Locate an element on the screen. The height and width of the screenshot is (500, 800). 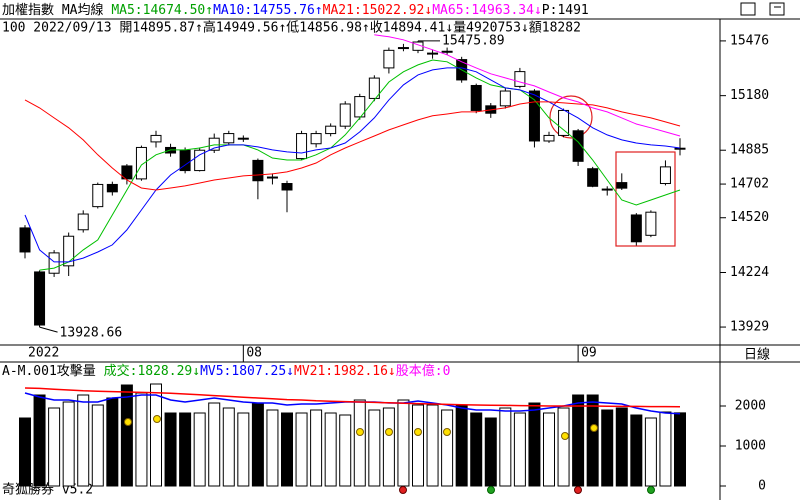
text-segment: A-M.001攻擊量 is located at coordinates (53, 371).